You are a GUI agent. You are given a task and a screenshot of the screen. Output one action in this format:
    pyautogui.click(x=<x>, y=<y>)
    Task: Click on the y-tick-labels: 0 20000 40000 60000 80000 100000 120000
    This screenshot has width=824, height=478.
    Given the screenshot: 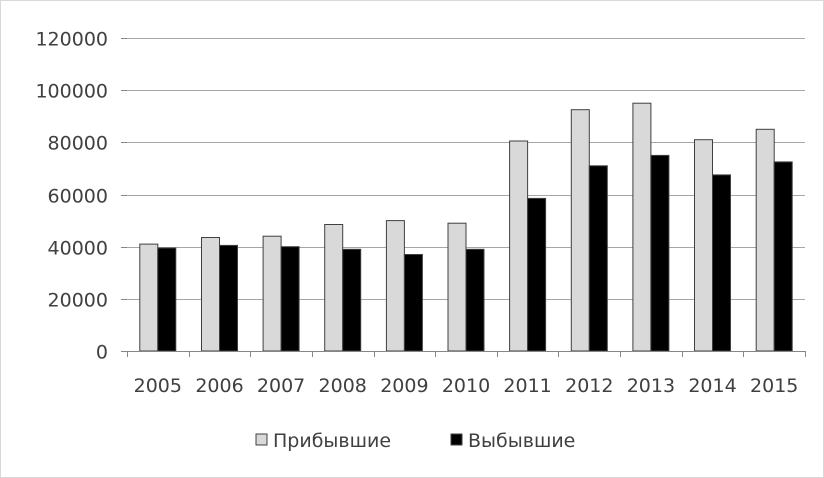 What is the action you would take?
    pyautogui.click(x=71, y=196)
    